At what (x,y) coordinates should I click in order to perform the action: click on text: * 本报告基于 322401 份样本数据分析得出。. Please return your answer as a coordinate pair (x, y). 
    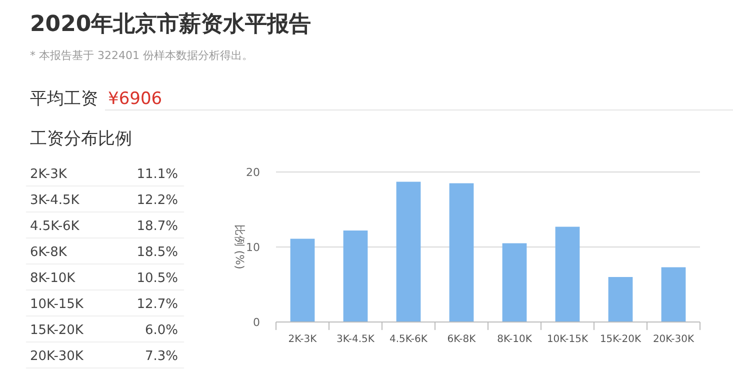
    Looking at the image, I should click on (141, 55).